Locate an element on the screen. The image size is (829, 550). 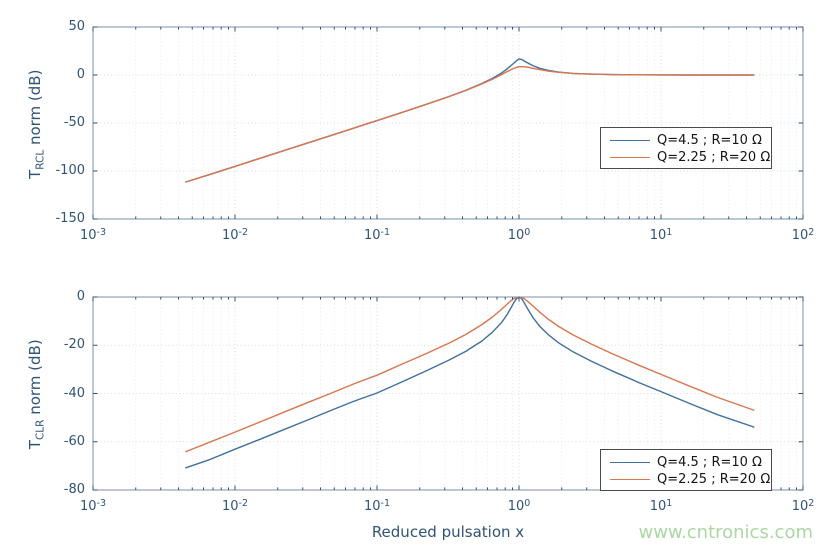
y-tick-label: -60 is located at coordinates (74, 441).